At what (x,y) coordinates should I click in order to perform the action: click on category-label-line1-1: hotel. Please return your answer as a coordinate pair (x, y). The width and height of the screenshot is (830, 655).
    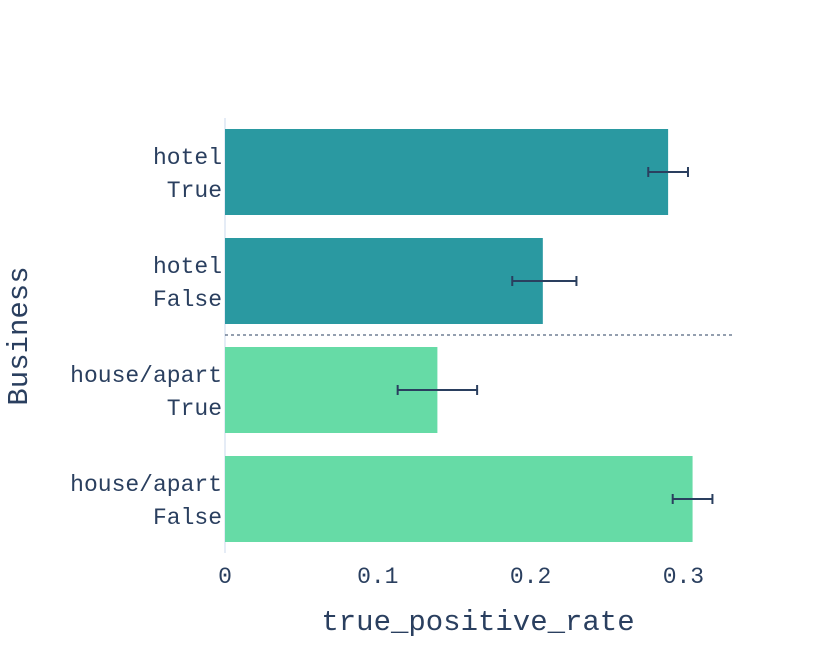
    Looking at the image, I should click on (187, 267).